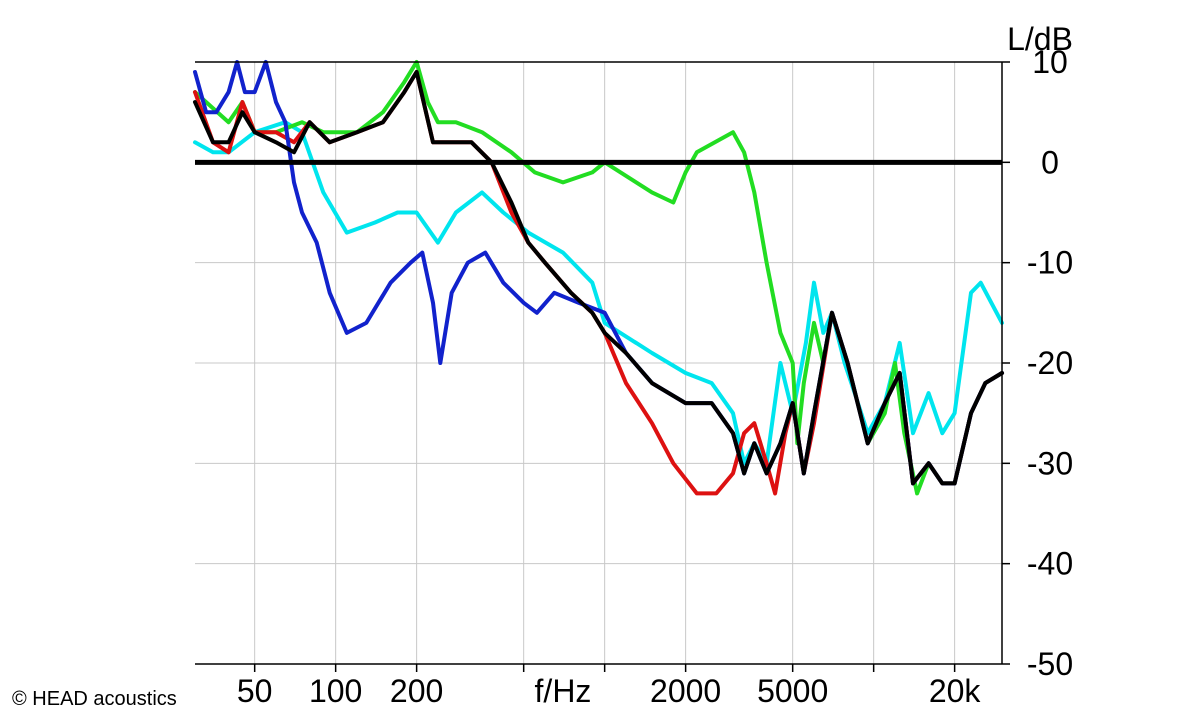  I want to click on x-tick-label: 100, so click(335, 691).